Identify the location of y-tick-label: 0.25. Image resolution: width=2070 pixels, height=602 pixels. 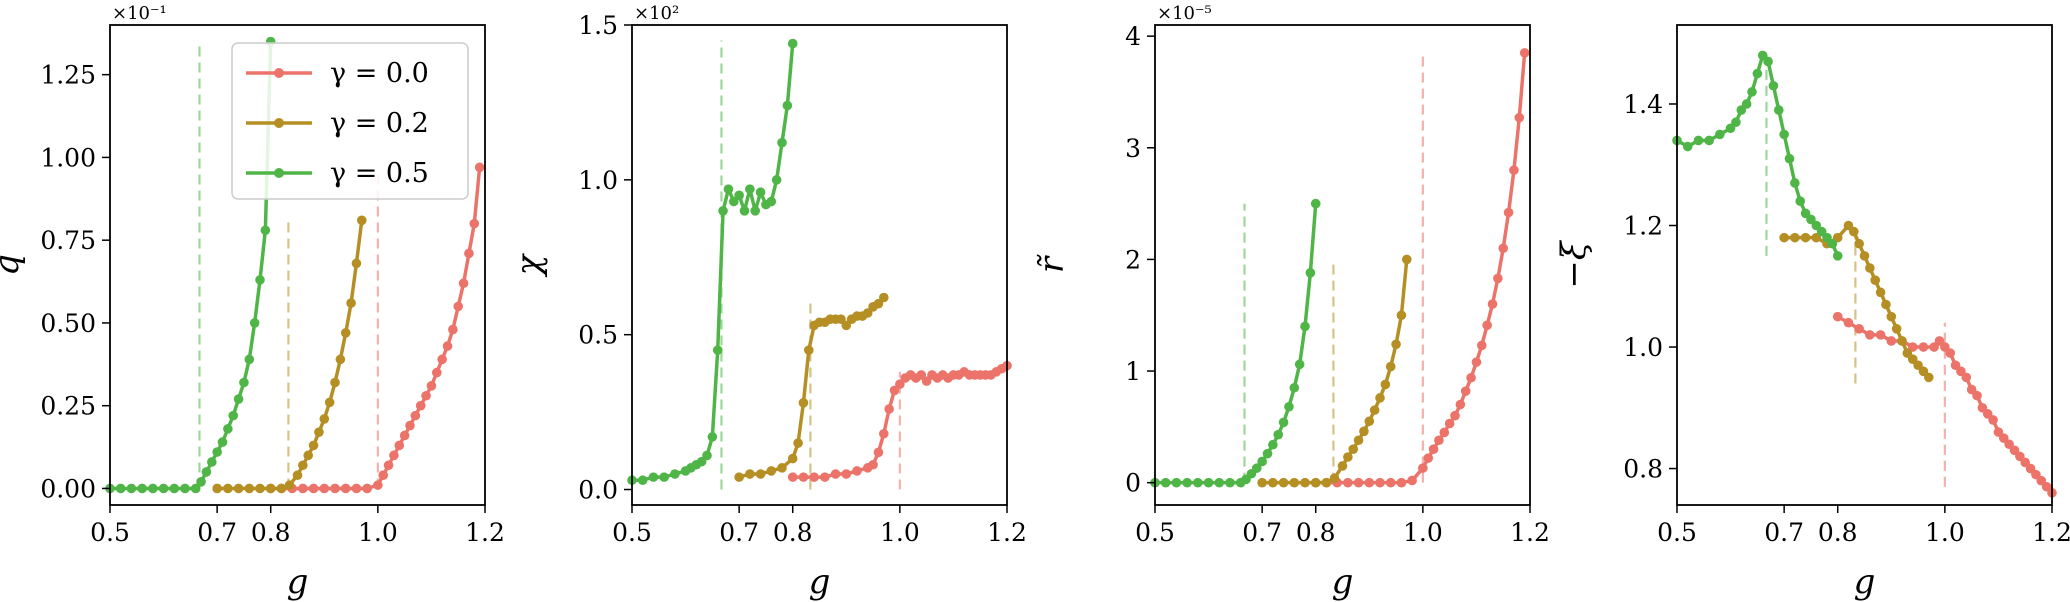
(68, 406).